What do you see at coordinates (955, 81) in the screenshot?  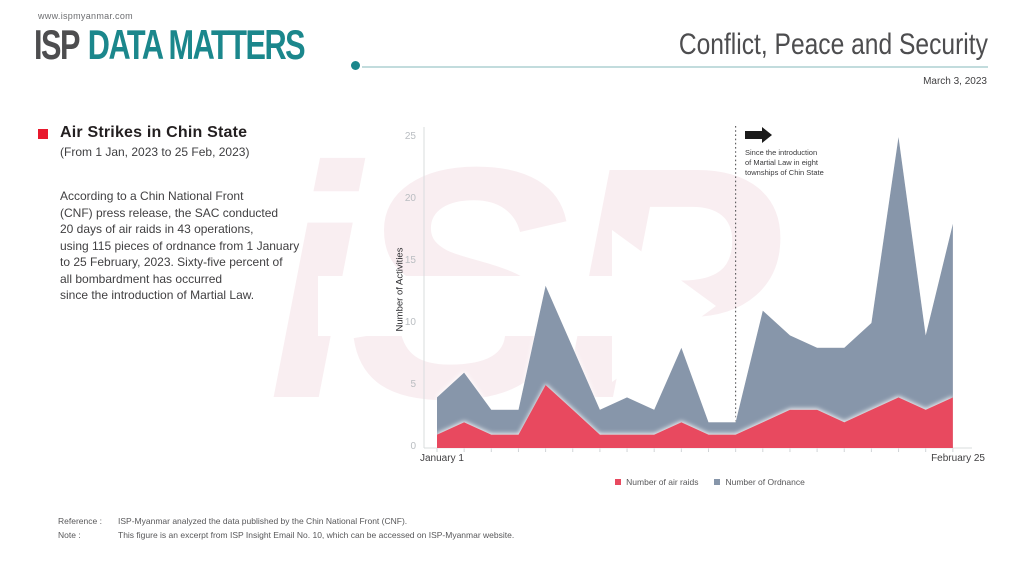 I see `publication-date: March 3, 2023` at bounding box center [955, 81].